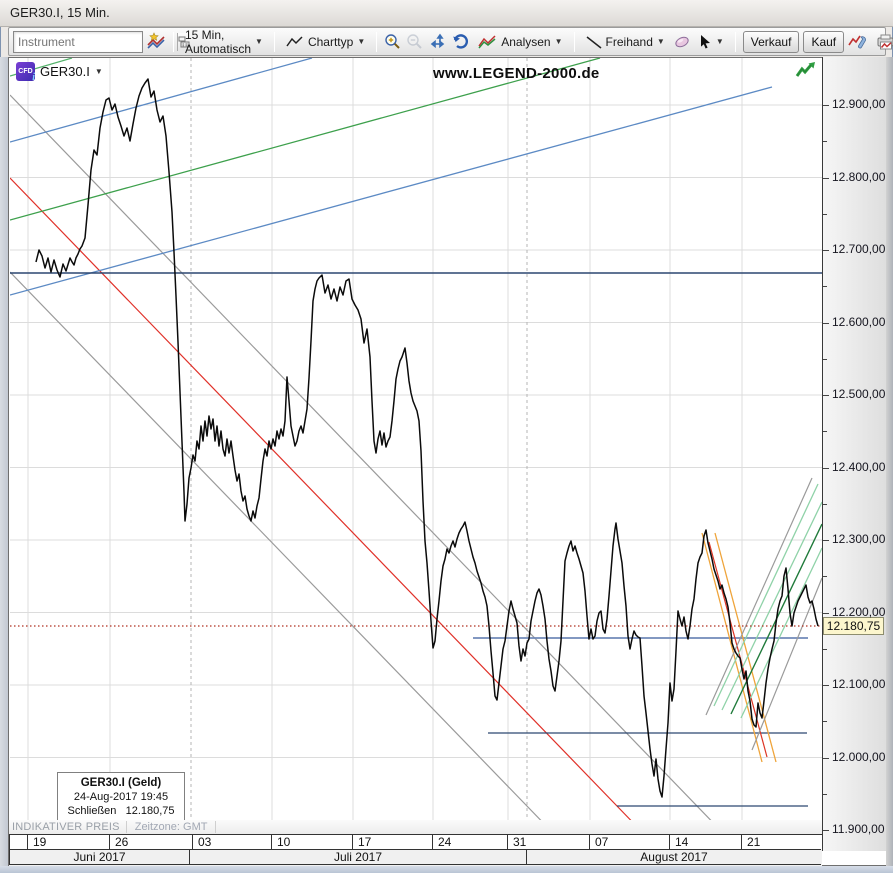 The image size is (893, 873). What do you see at coordinates (4, 465) in the screenshot?
I see `window-left-frame` at bounding box center [4, 465].